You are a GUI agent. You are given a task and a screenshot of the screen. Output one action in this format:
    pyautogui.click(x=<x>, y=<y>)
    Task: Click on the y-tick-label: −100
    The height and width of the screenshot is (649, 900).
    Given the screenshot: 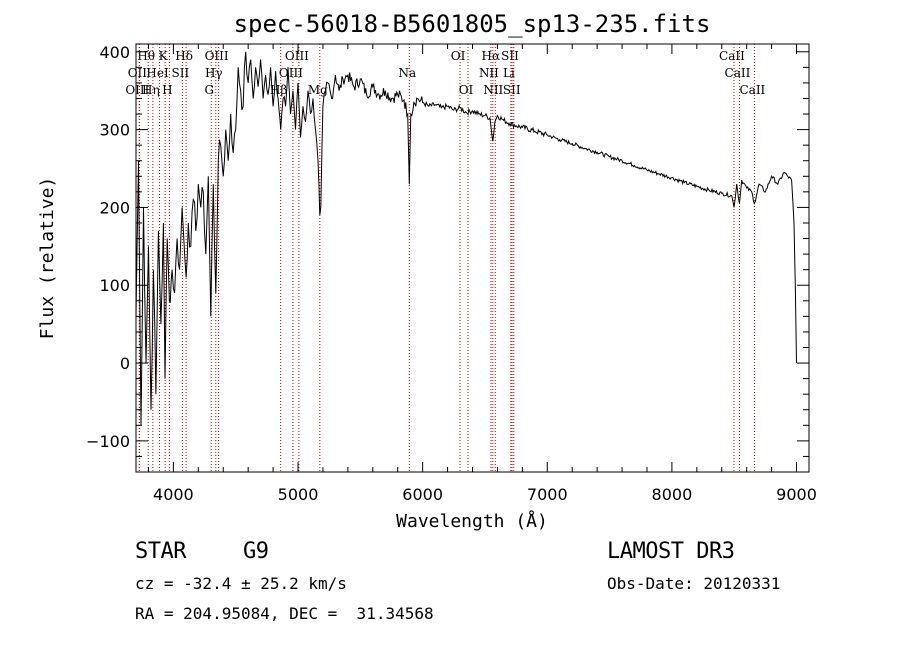 What is the action you would take?
    pyautogui.click(x=108, y=441)
    